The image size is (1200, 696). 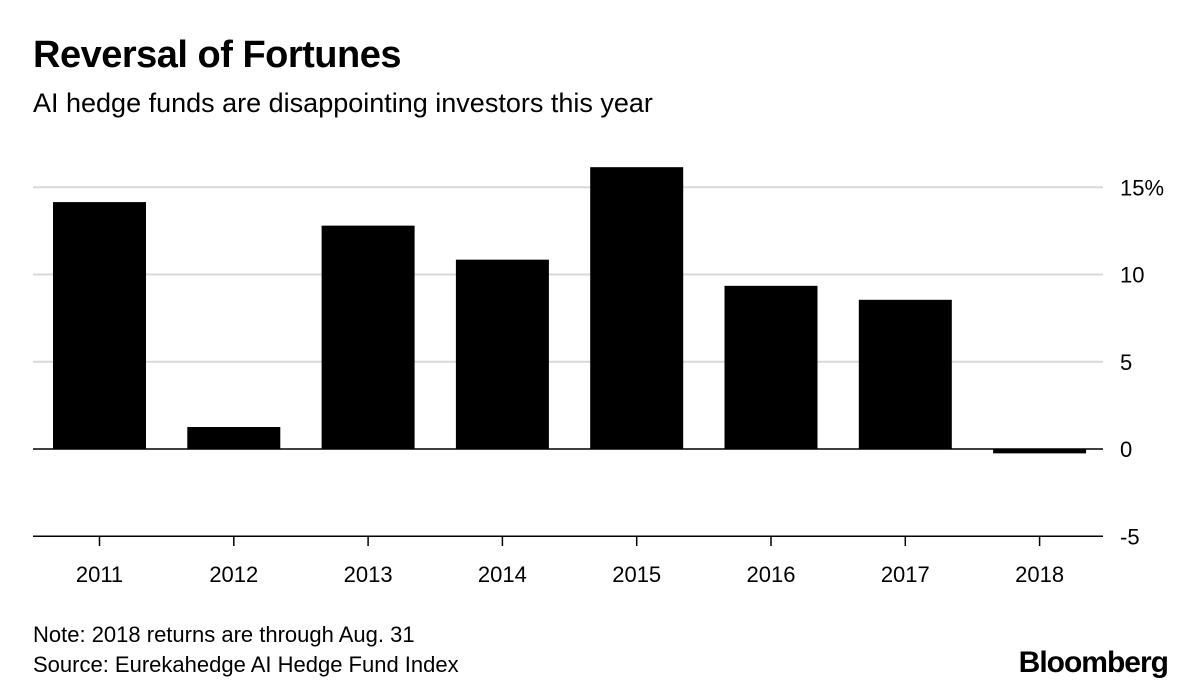 I want to click on y-tick-label: 0, so click(x=1126, y=449).